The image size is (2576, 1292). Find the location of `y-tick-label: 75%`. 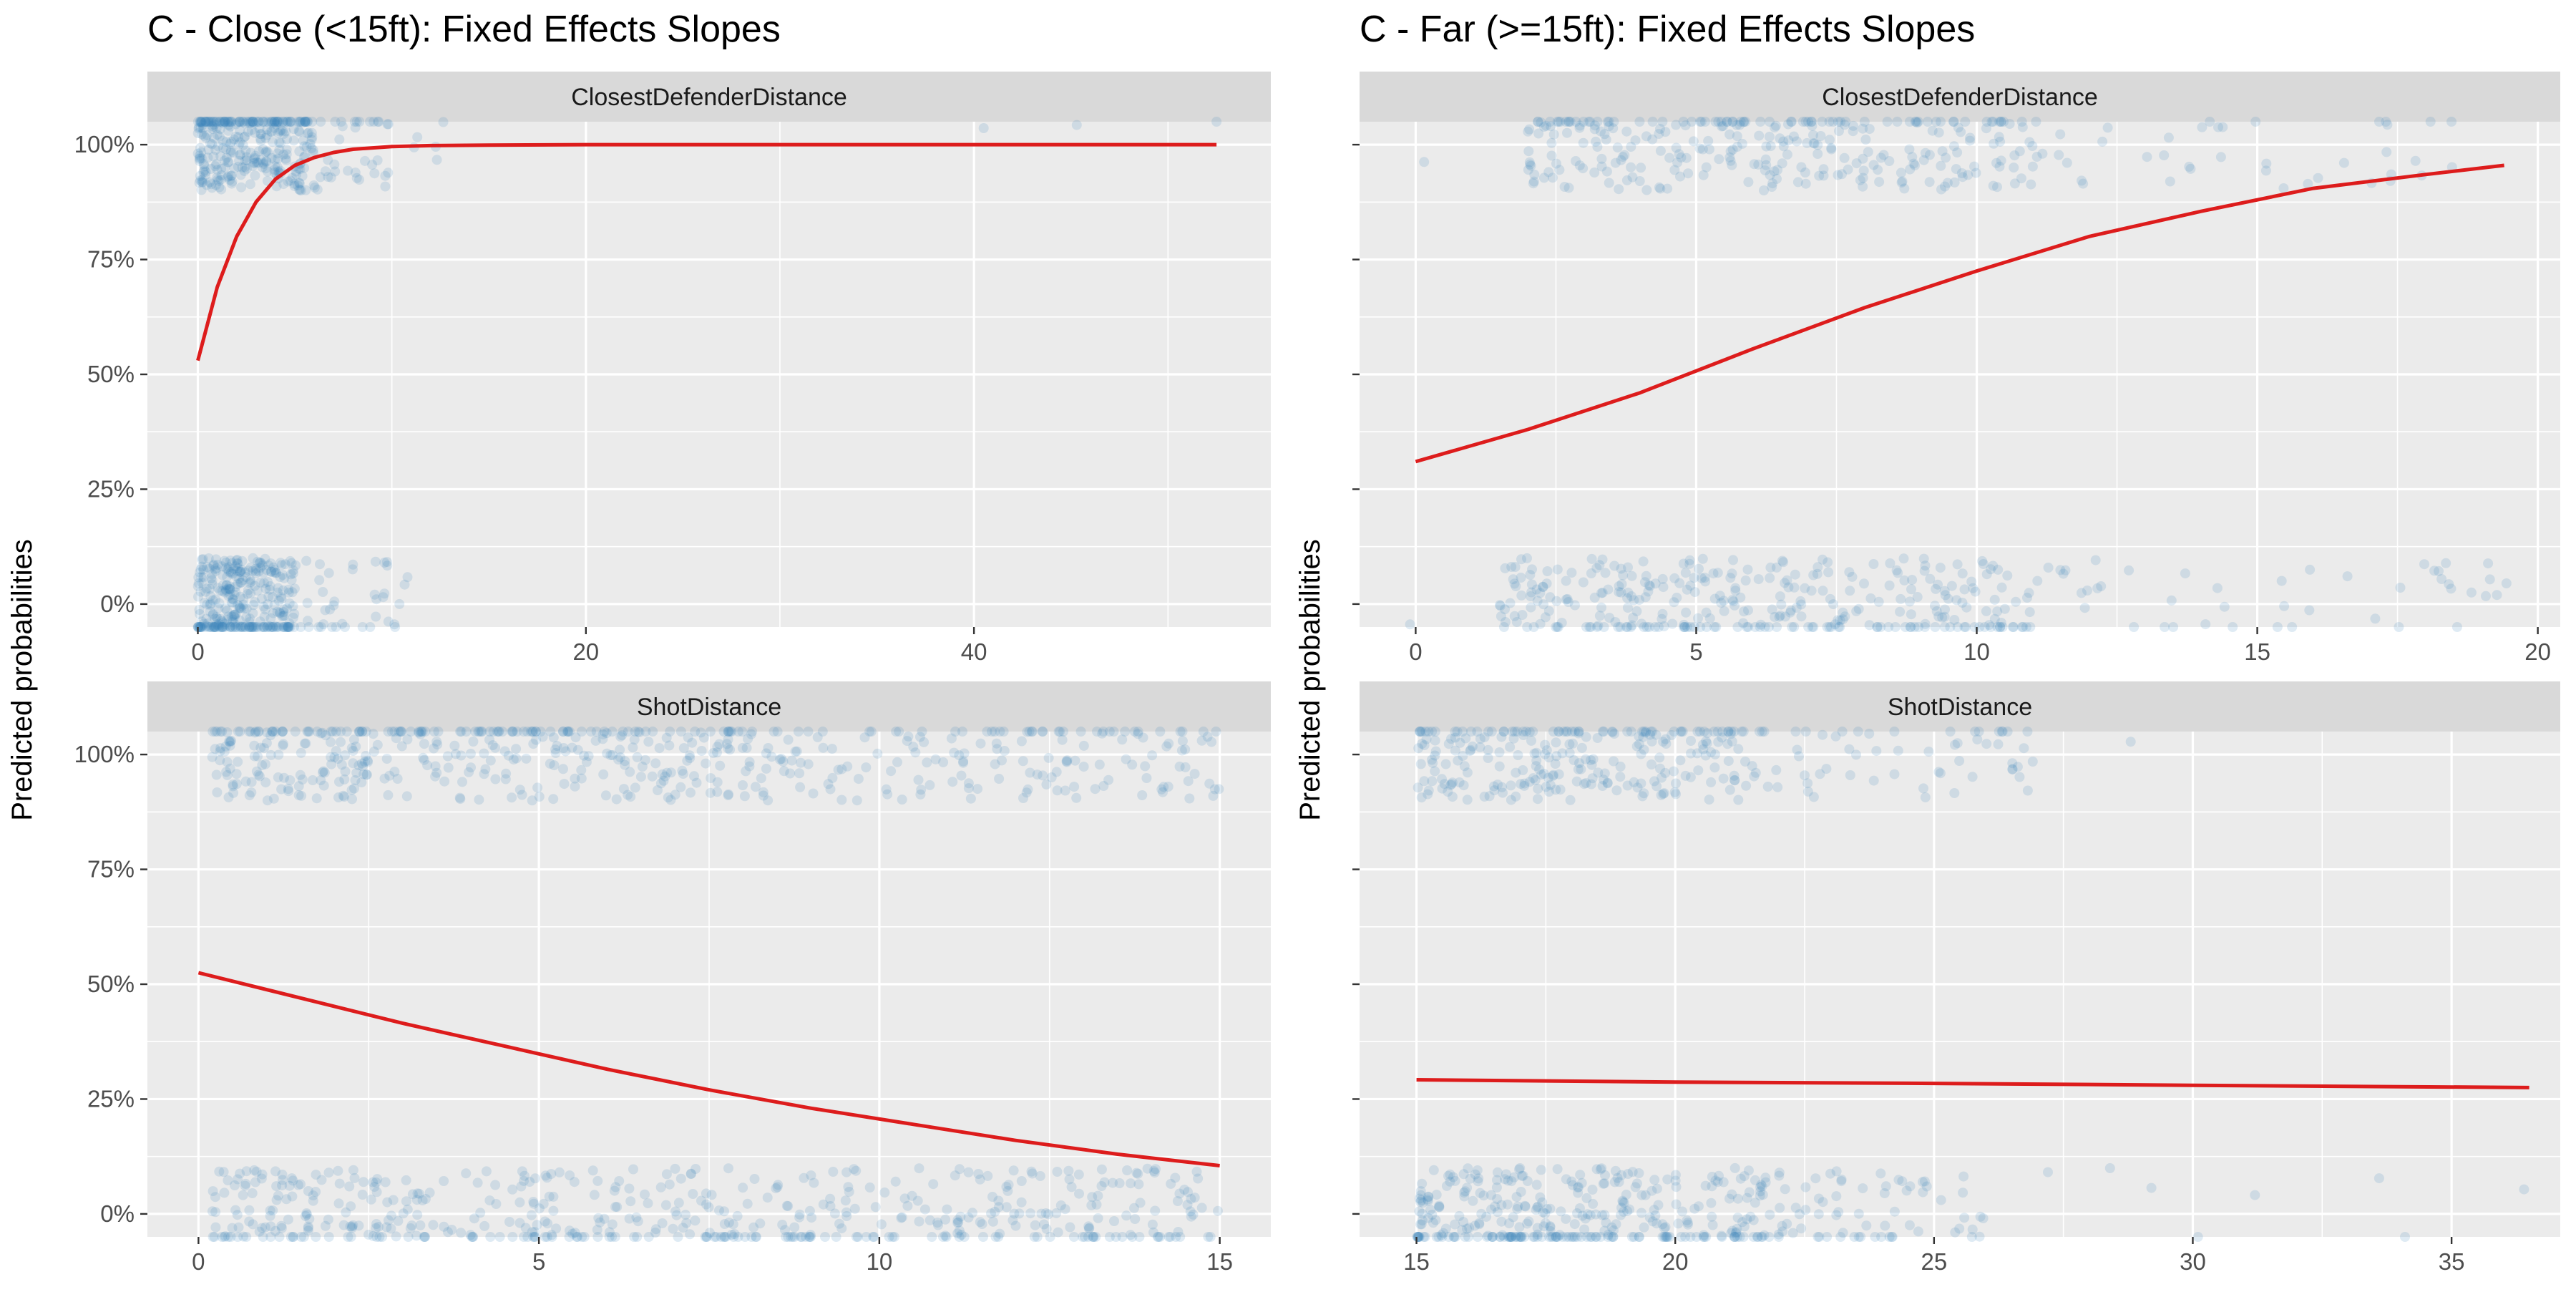

y-tick-label: 75% is located at coordinates (111, 869).